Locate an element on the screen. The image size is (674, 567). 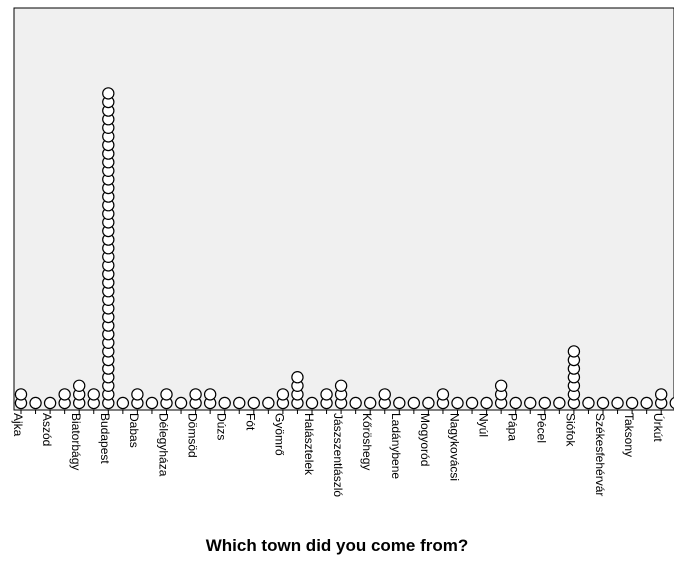
x-axis-title: Which town did you come from? is located at coordinates (337, 545).